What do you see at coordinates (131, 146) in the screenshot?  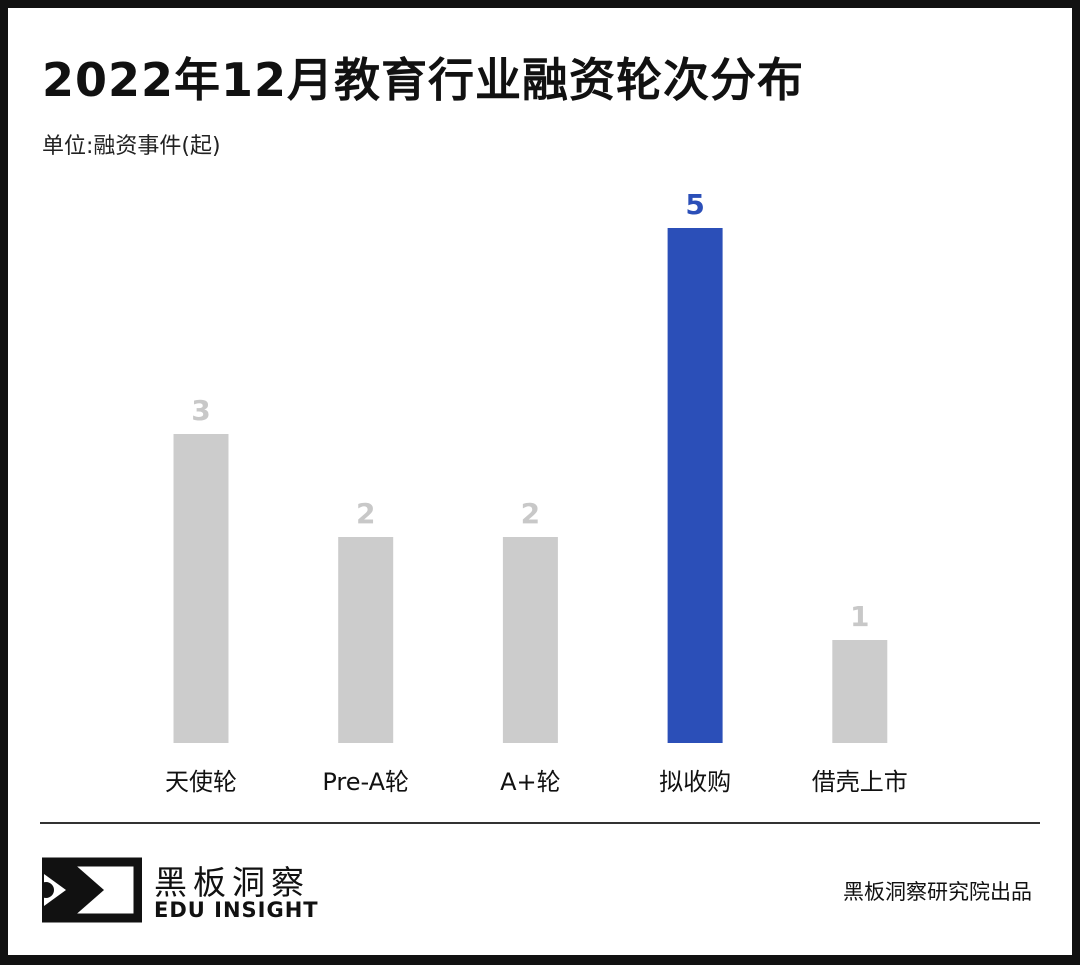 I see `unit-label: 单位:融资事件(起)` at bounding box center [131, 146].